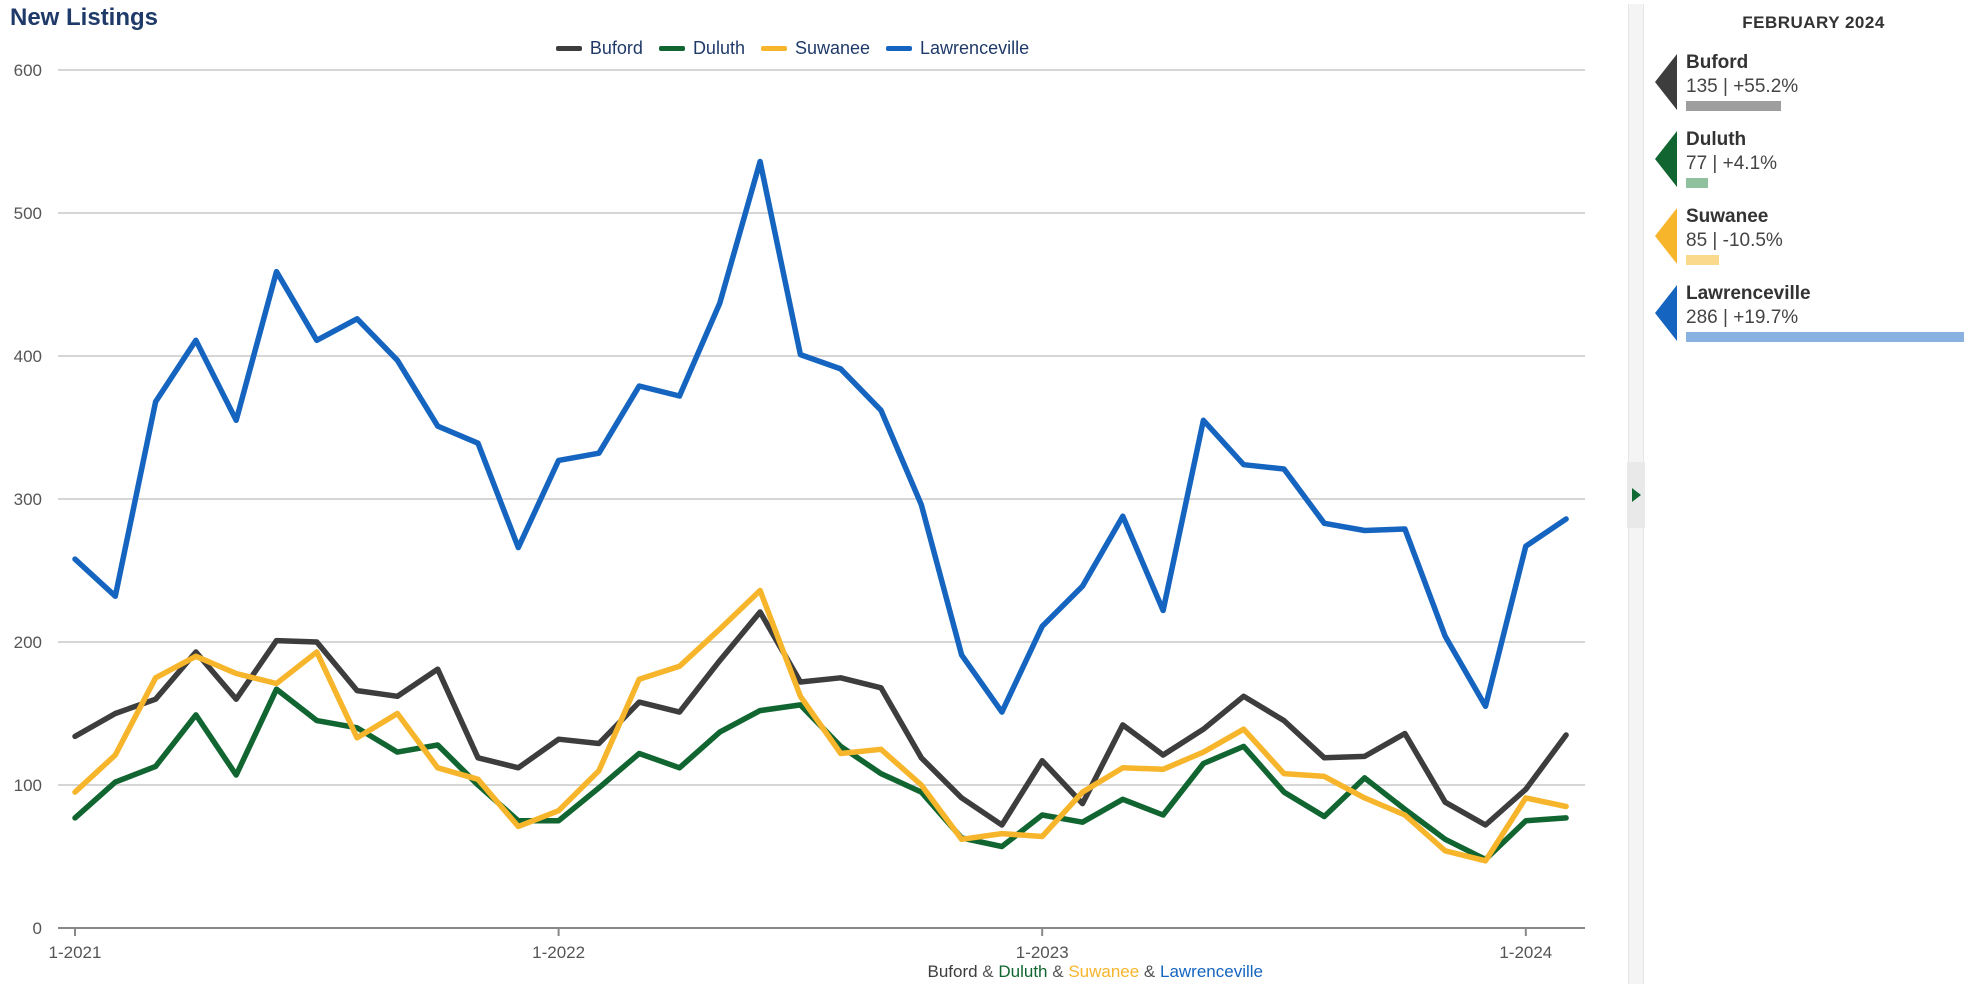 This screenshot has width=1972, height=988. I want to click on caption-name: Lawrenceville, so click(1211, 971).